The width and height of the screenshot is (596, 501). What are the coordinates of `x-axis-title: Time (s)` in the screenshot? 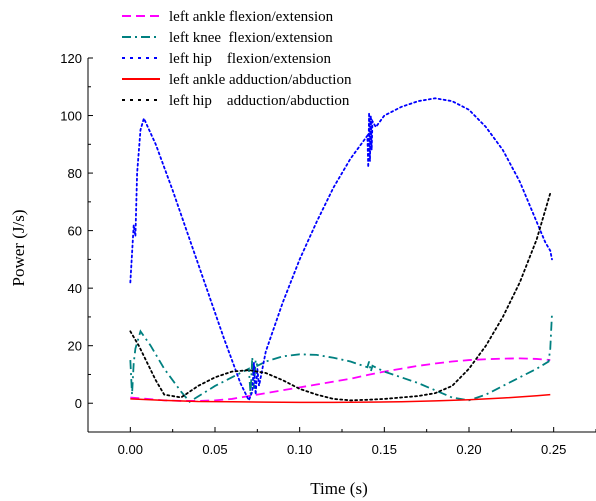 It's located at (338, 488).